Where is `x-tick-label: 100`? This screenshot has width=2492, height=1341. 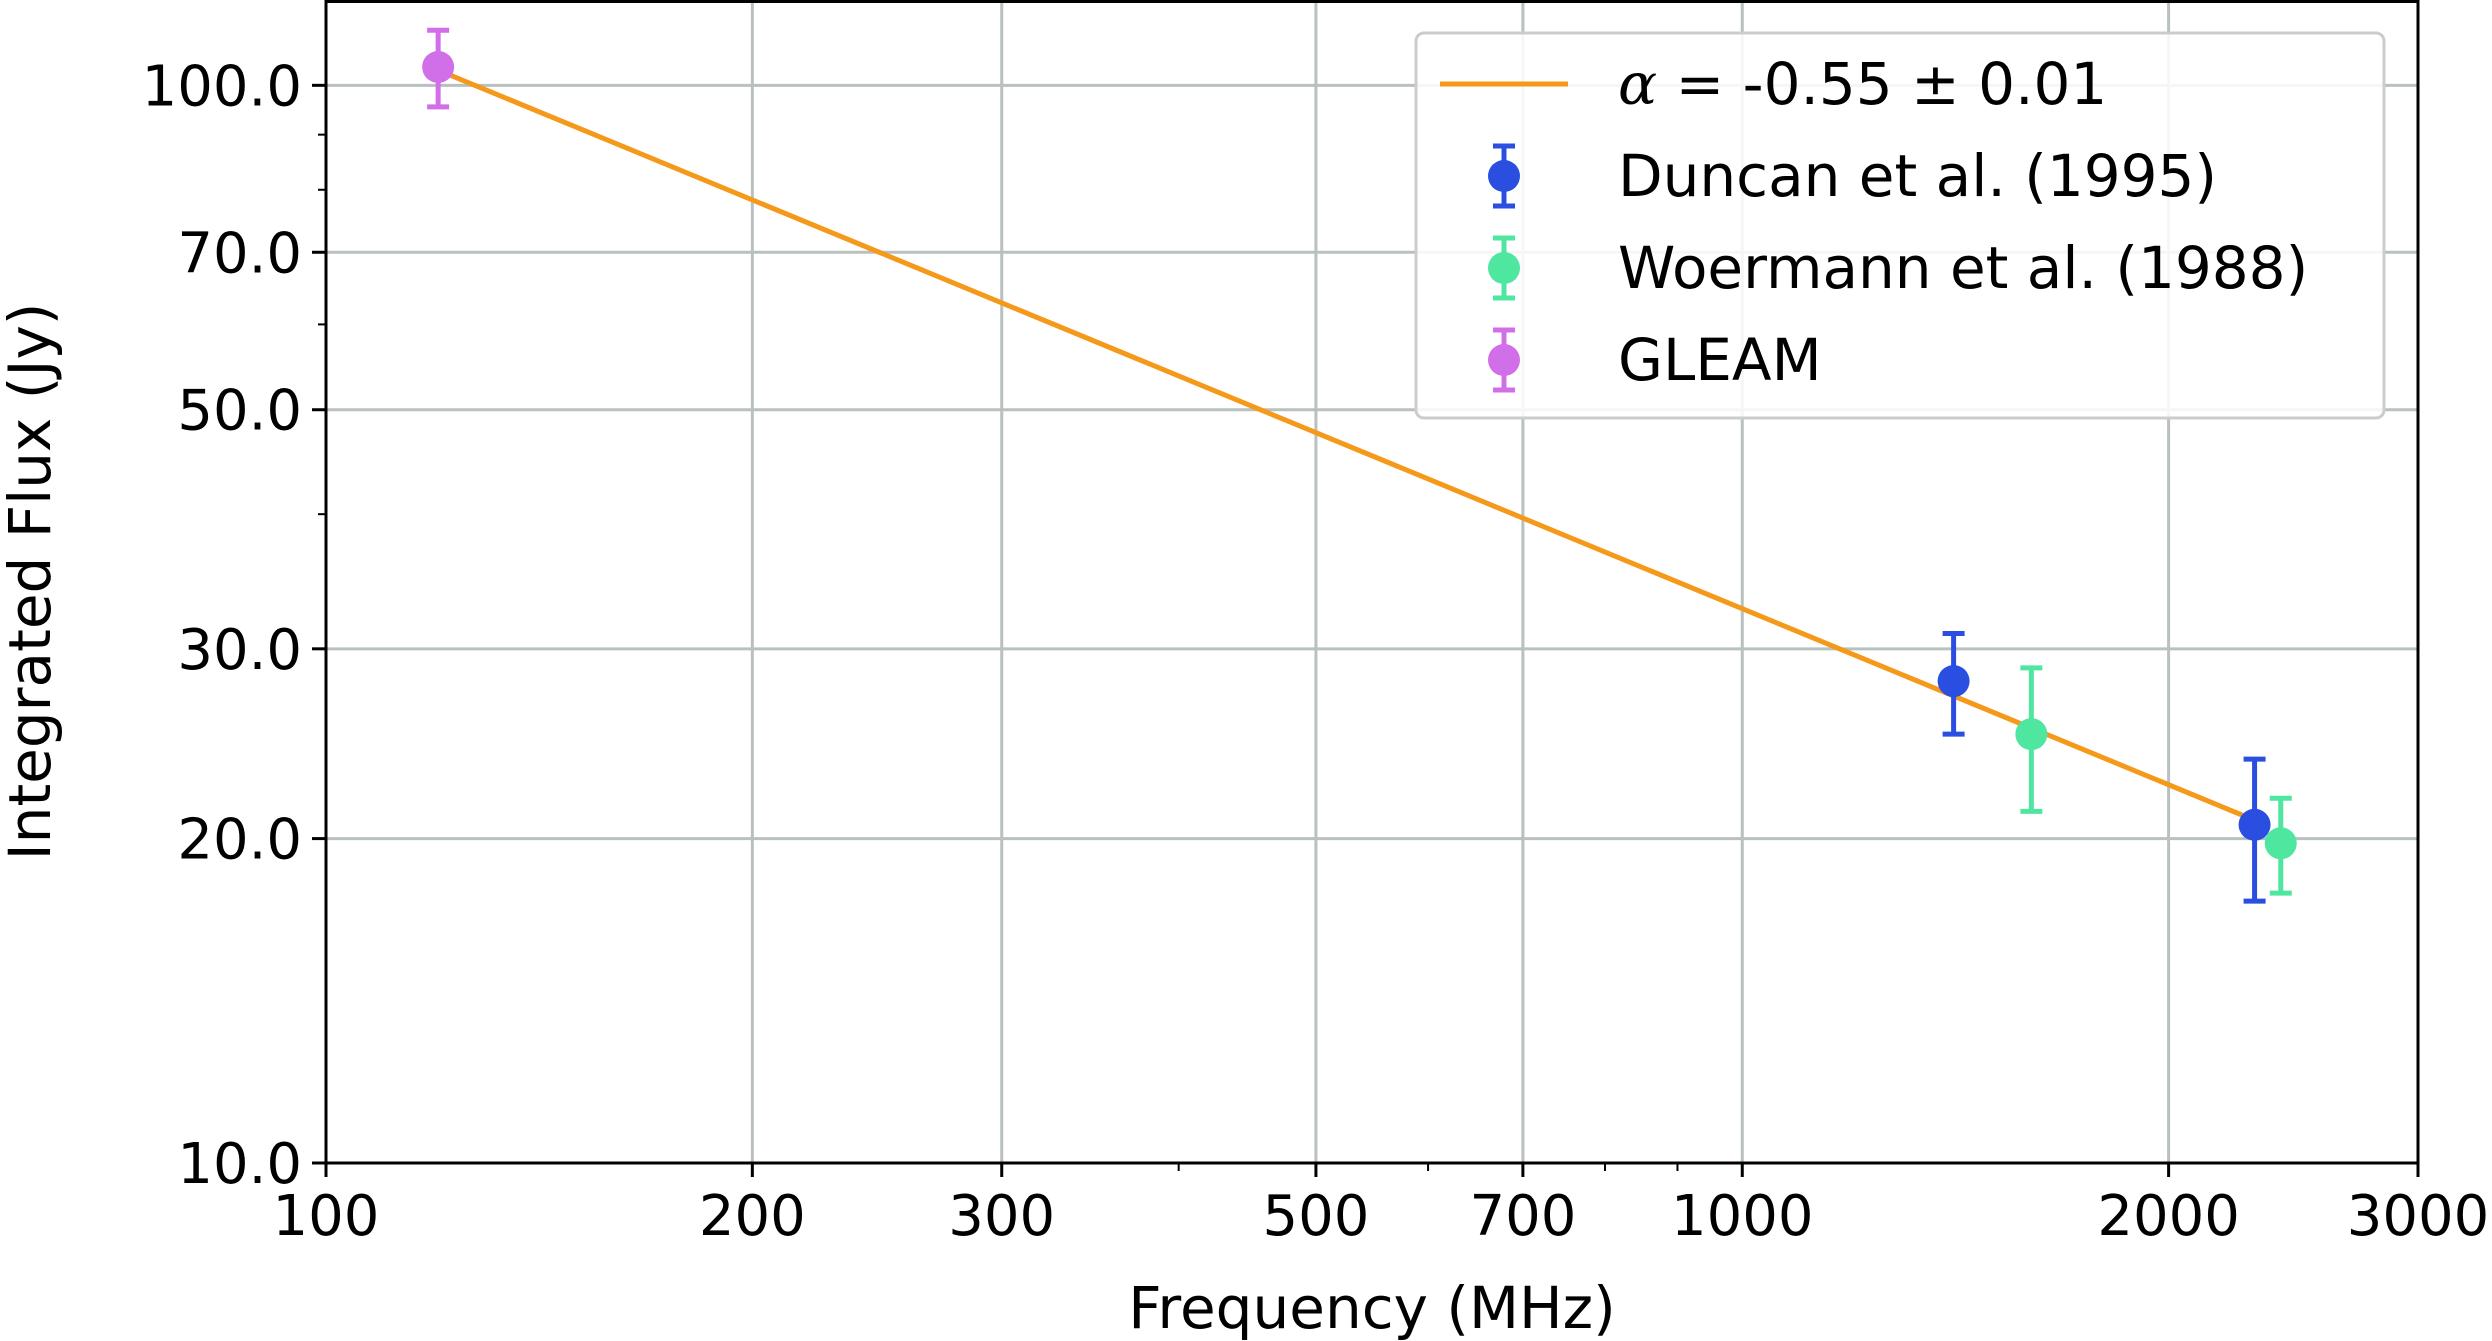
x-tick-label: 100 is located at coordinates (326, 1216).